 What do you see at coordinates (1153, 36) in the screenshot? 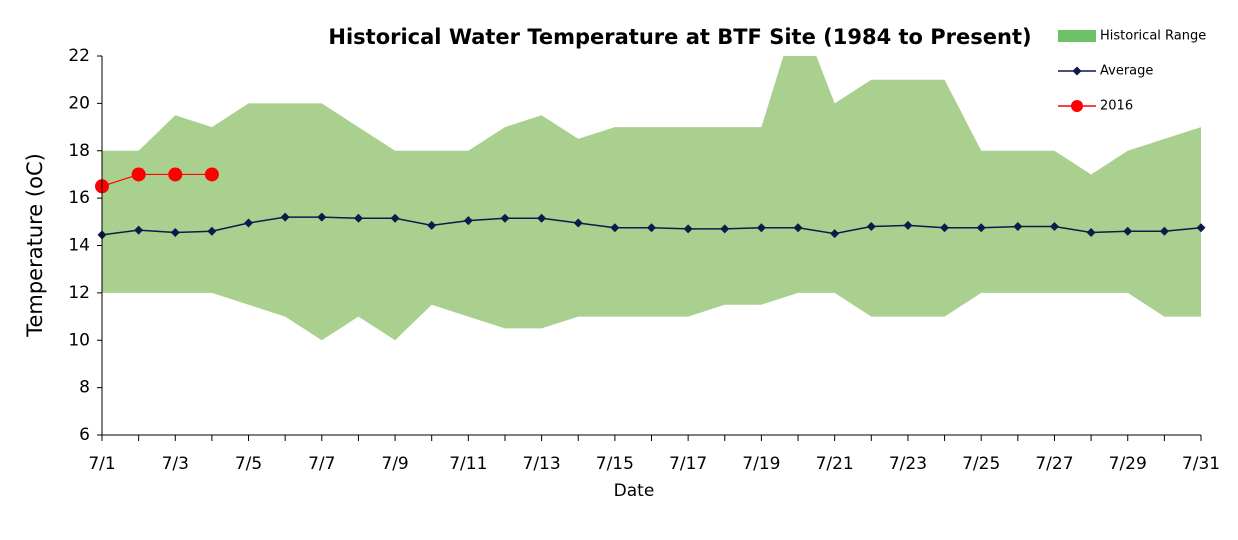
I see `legend-label: Historical Range` at bounding box center [1153, 36].